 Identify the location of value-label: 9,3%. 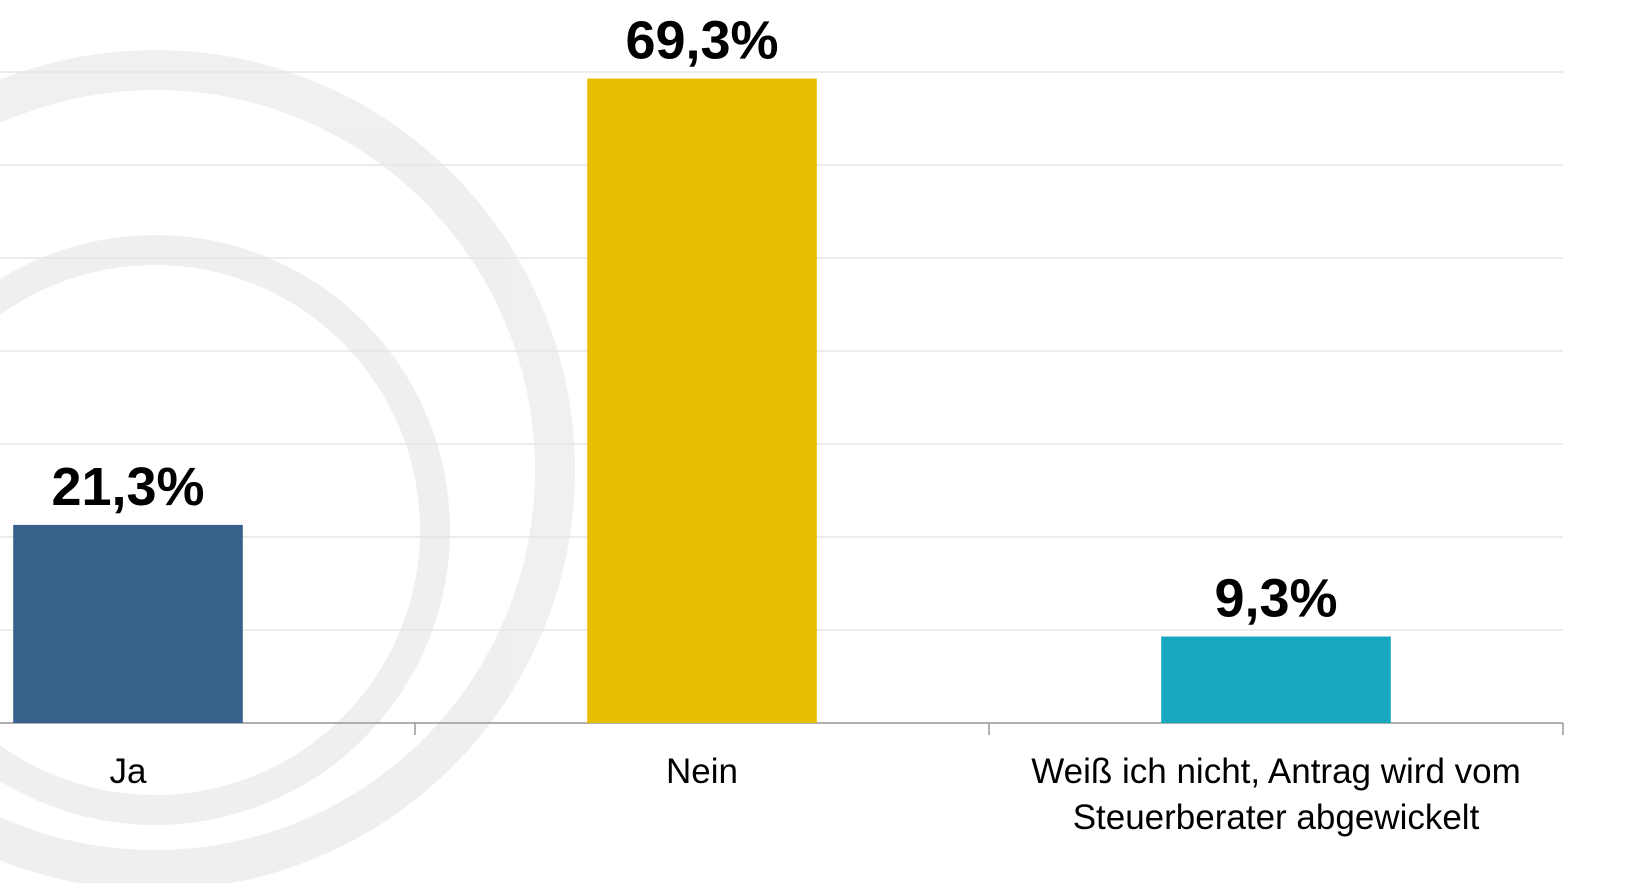
(1275, 599).